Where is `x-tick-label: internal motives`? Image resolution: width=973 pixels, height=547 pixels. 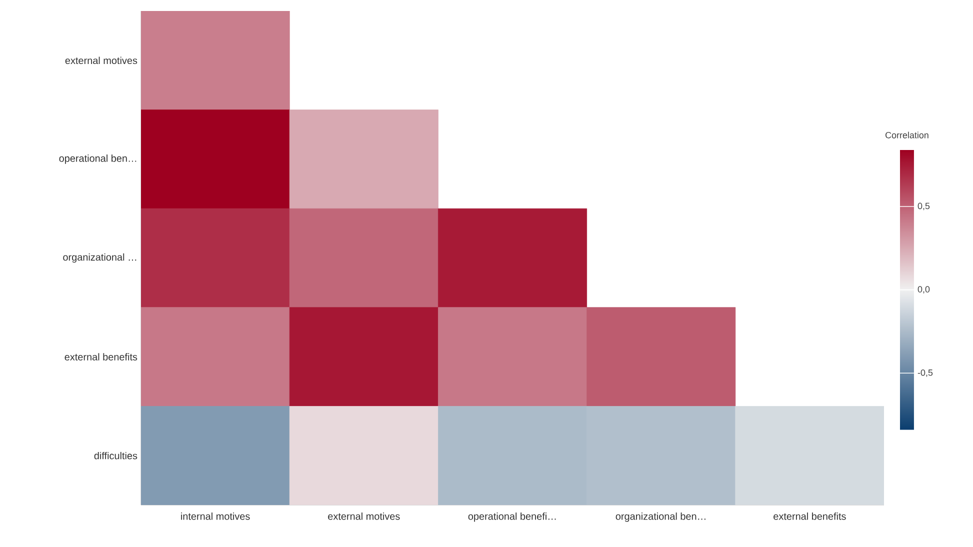 x-tick-label: internal motives is located at coordinates (215, 516).